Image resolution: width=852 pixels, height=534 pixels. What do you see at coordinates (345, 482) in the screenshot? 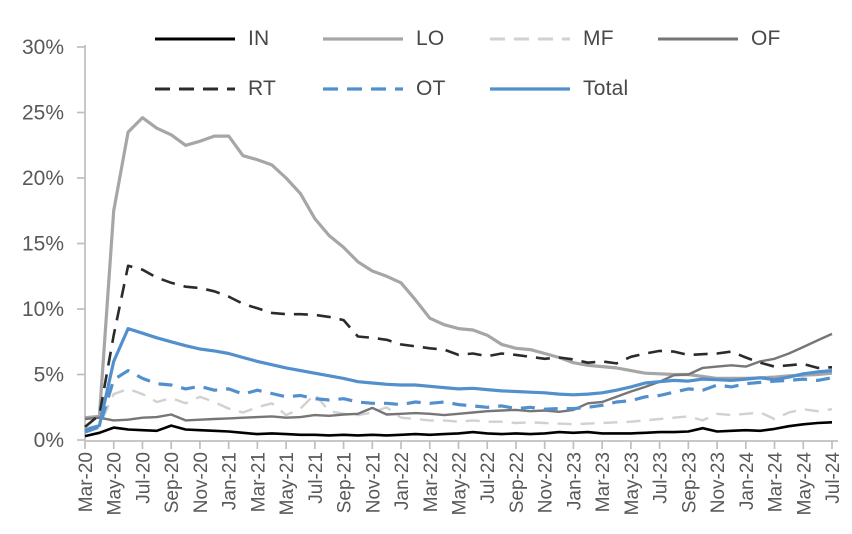
I see `x-axis-label: Sep-21` at bounding box center [345, 482].